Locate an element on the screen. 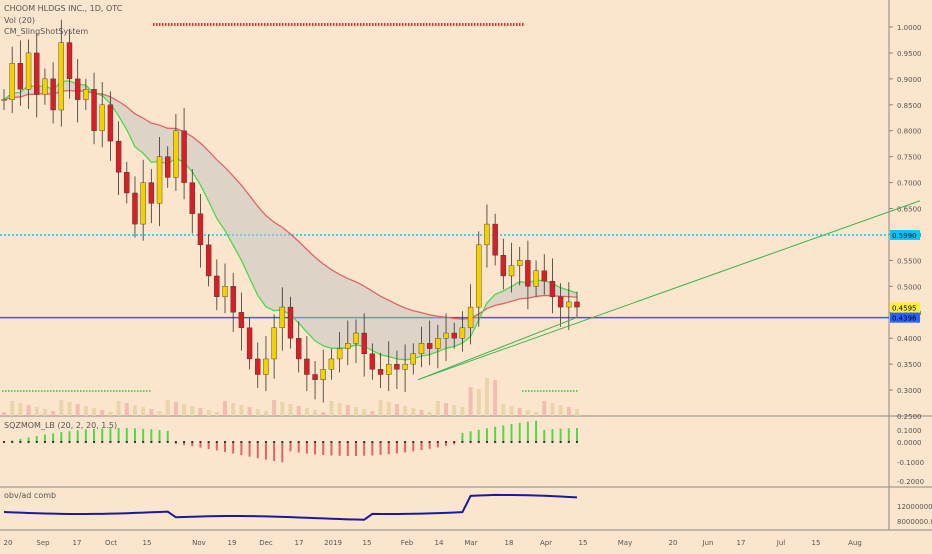 The width and height of the screenshot is (932, 554). obv-tick-label: 12000000.0000 is located at coordinates (914, 507).